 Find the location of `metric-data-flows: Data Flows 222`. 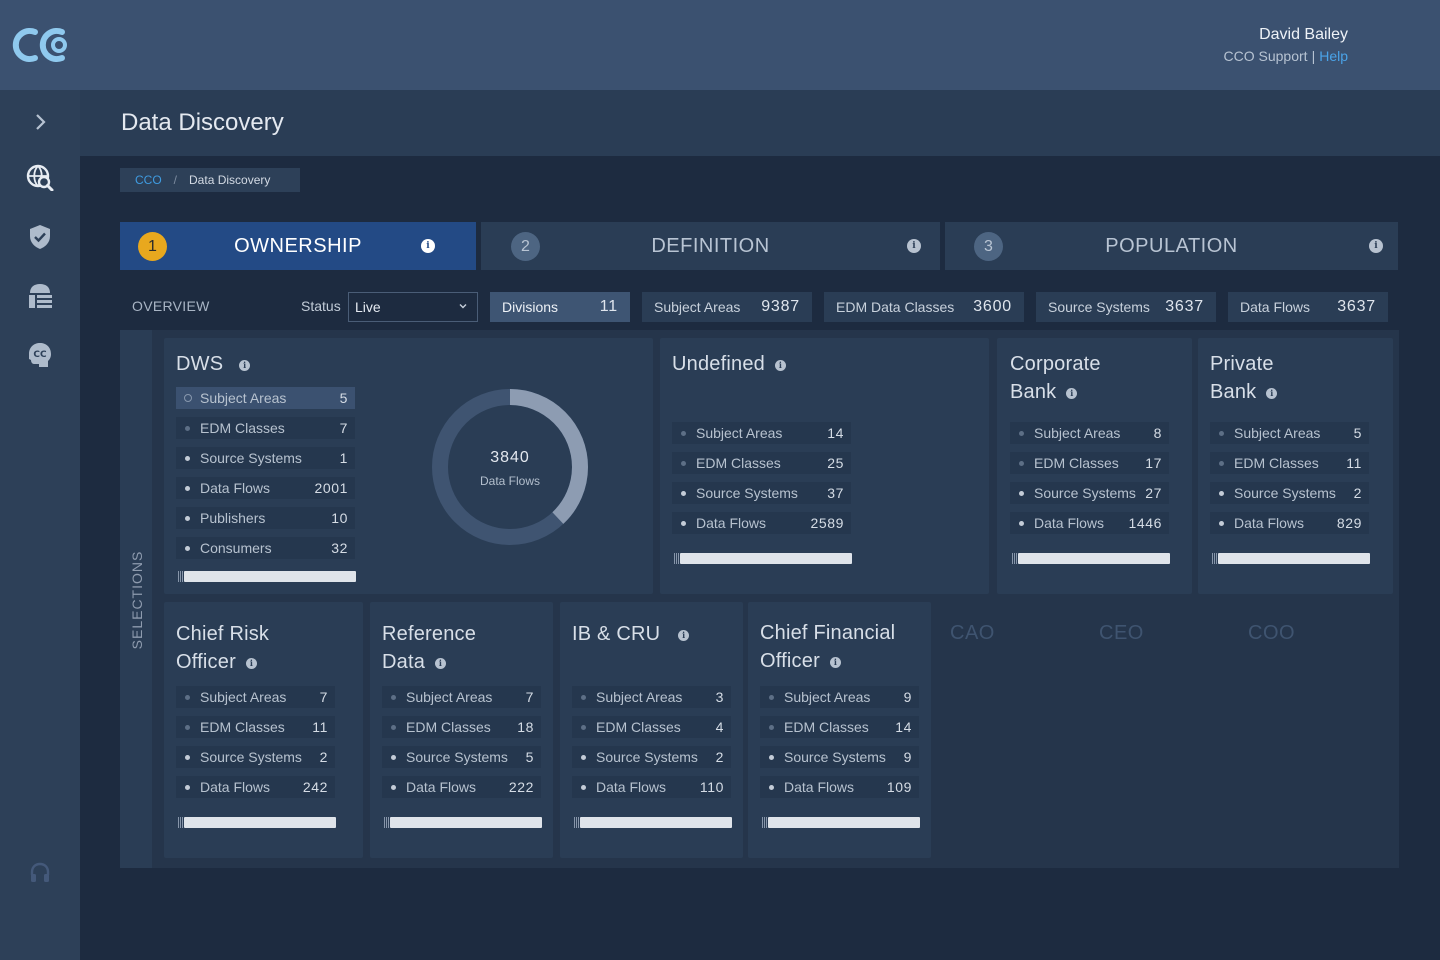

metric-data-flows: Data Flows 222 is located at coordinates (461, 787).